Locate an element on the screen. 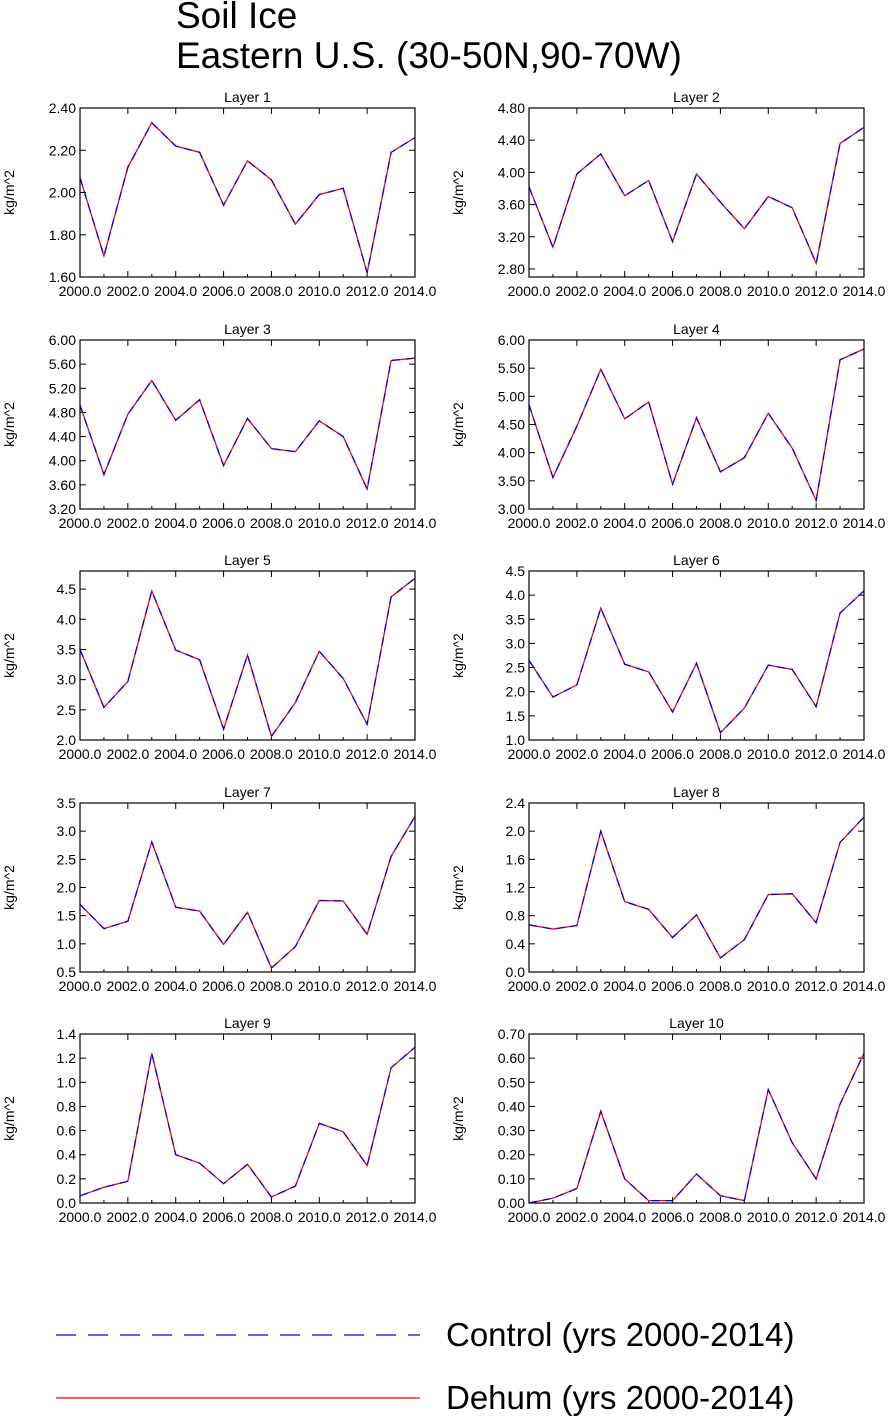 Image resolution: width=892 pixels, height=1418 pixels. y-tick-label: 5.00 is located at coordinates (511, 396).